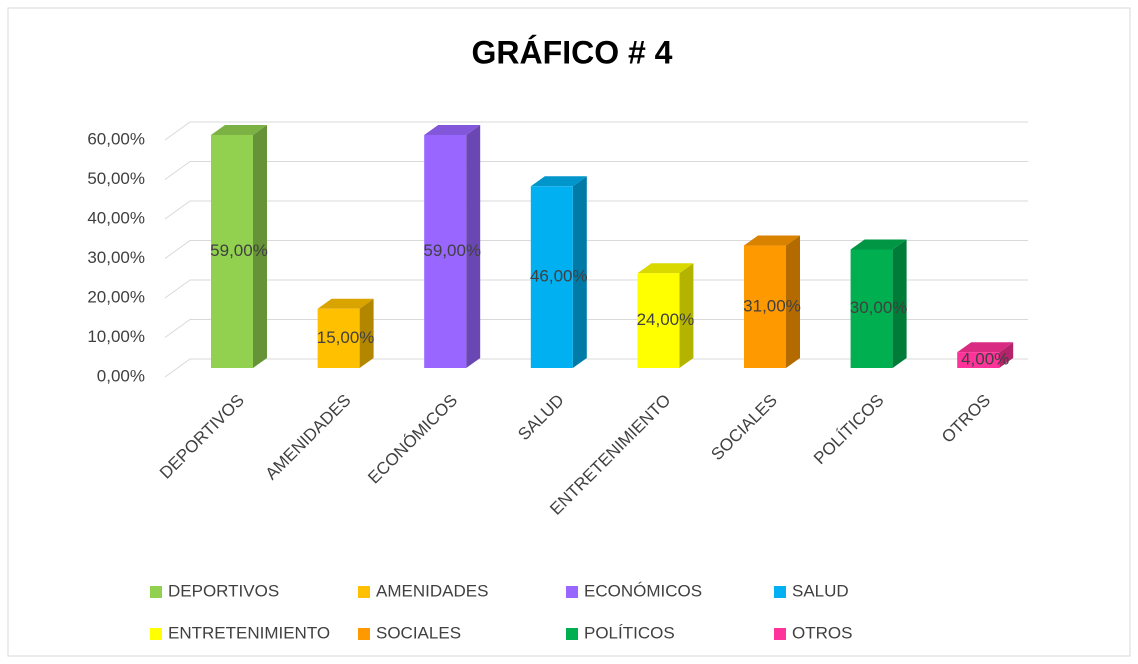 This screenshot has width=1138, height=664. What do you see at coordinates (223, 590) in the screenshot?
I see `legend-label: DEPORTIVOS` at bounding box center [223, 590].